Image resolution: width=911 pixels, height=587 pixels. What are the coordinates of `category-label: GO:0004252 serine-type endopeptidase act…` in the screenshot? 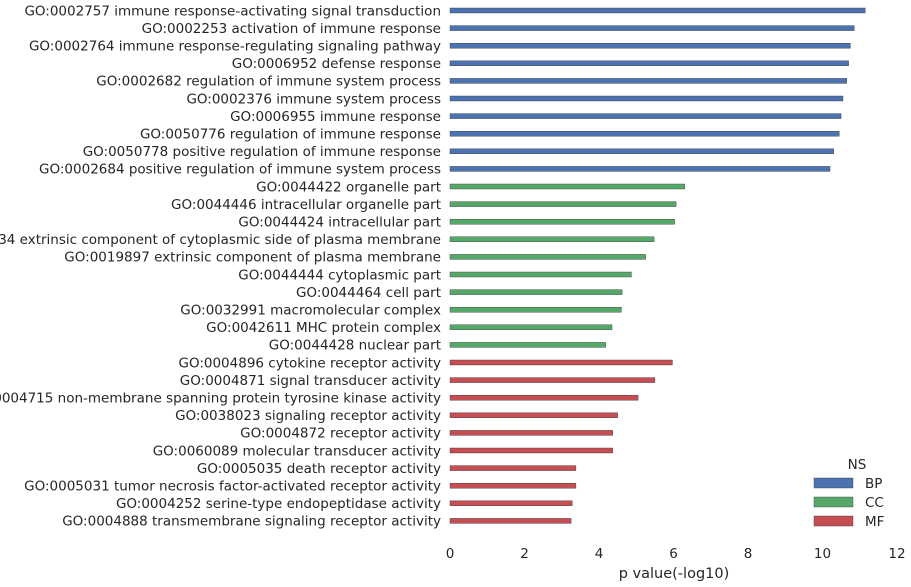 It's located at (278, 504).